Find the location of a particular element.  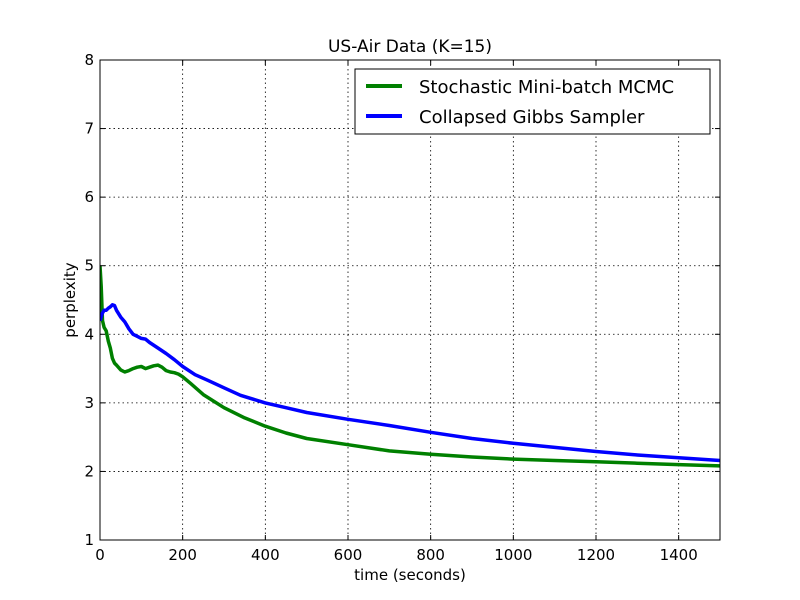

y-tick-label: 6 is located at coordinates (89, 197).